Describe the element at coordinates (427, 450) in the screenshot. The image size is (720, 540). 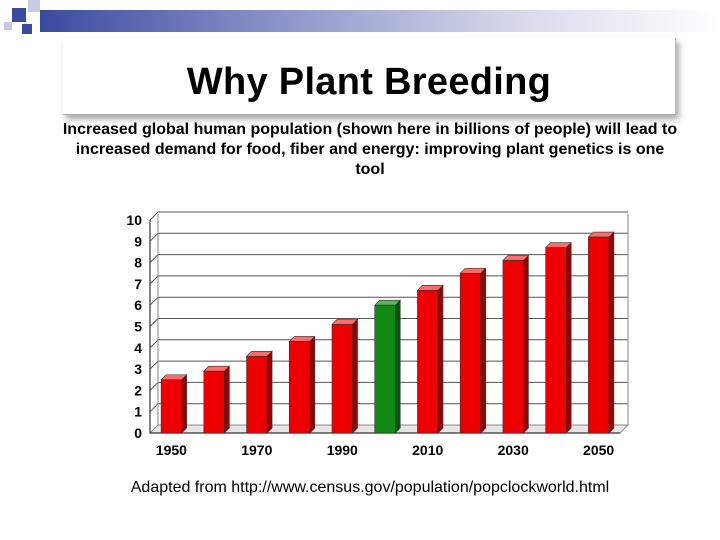
I see `x-tick-label: 2010` at that location.